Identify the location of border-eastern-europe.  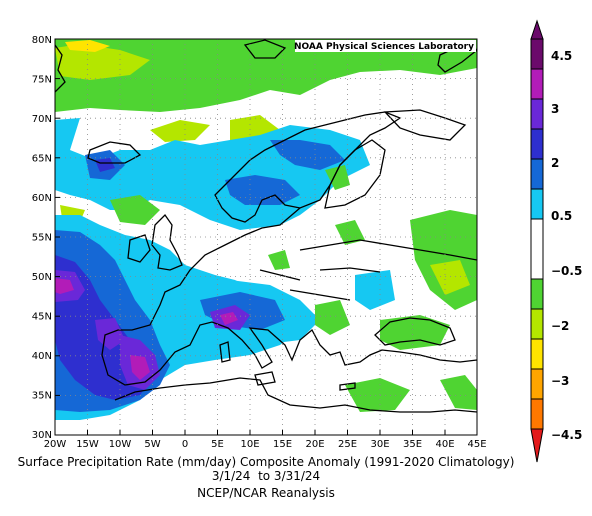
(368, 270).